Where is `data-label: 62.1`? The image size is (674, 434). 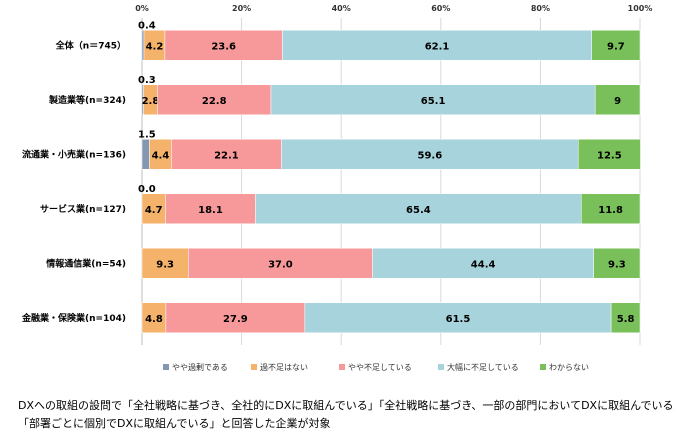
data-label: 62.1 is located at coordinates (437, 46).